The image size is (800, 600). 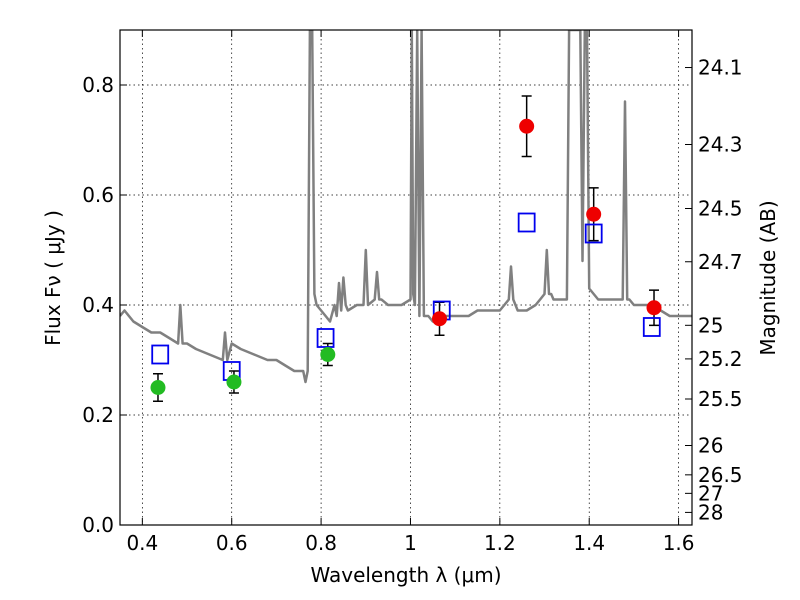 What do you see at coordinates (768, 277) in the screenshot?
I see `y2-axis-label: Magnitude (AB)` at bounding box center [768, 277].